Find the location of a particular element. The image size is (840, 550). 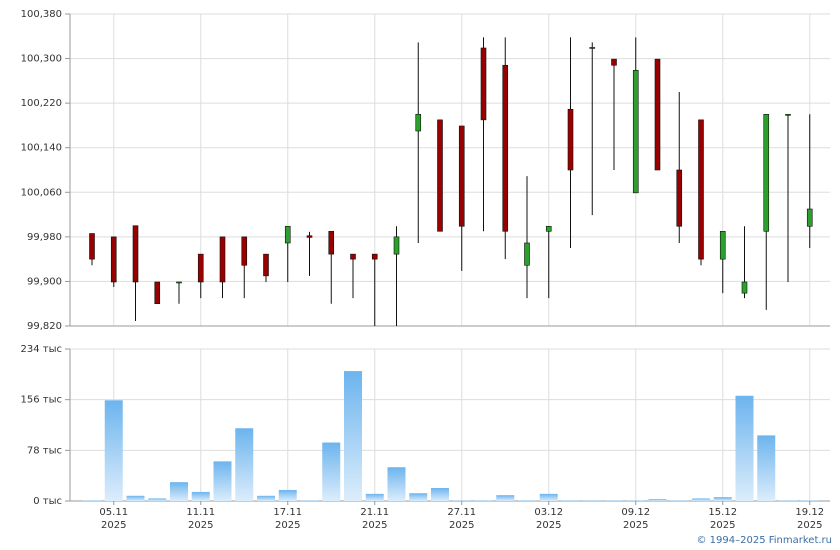

x-tick-label: 09.12 2025 is located at coordinates (636, 519).